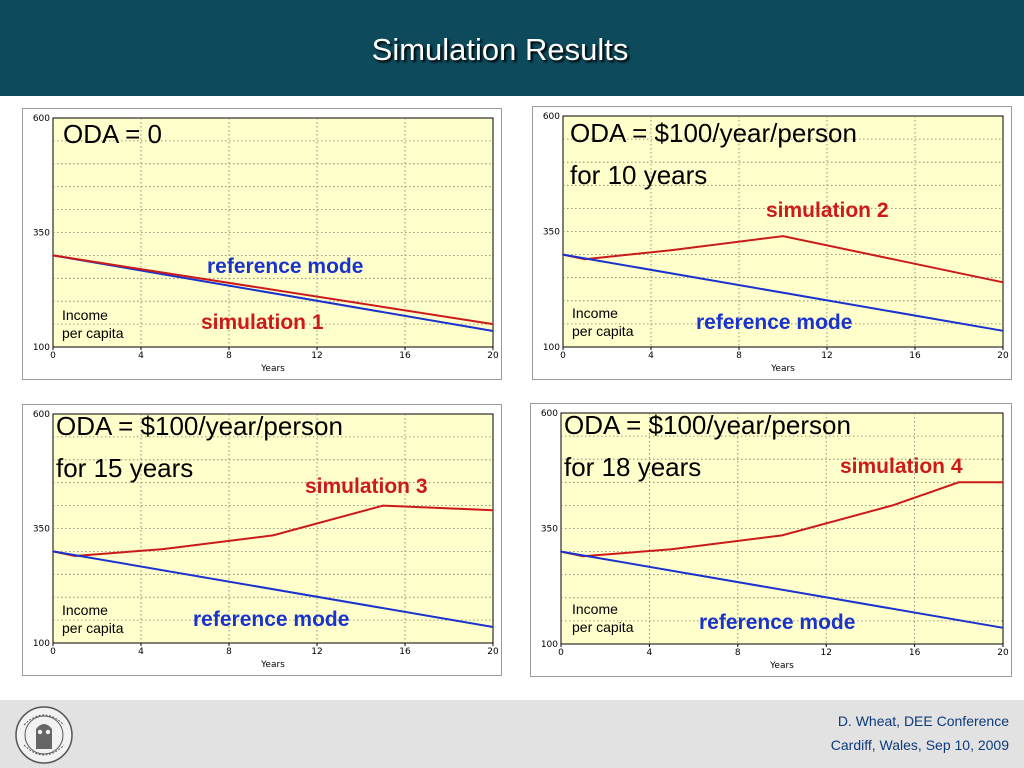 This screenshot has width=1024, height=768. I want to click on footer-author: D. Wheat, DEE Conference, so click(923, 721).